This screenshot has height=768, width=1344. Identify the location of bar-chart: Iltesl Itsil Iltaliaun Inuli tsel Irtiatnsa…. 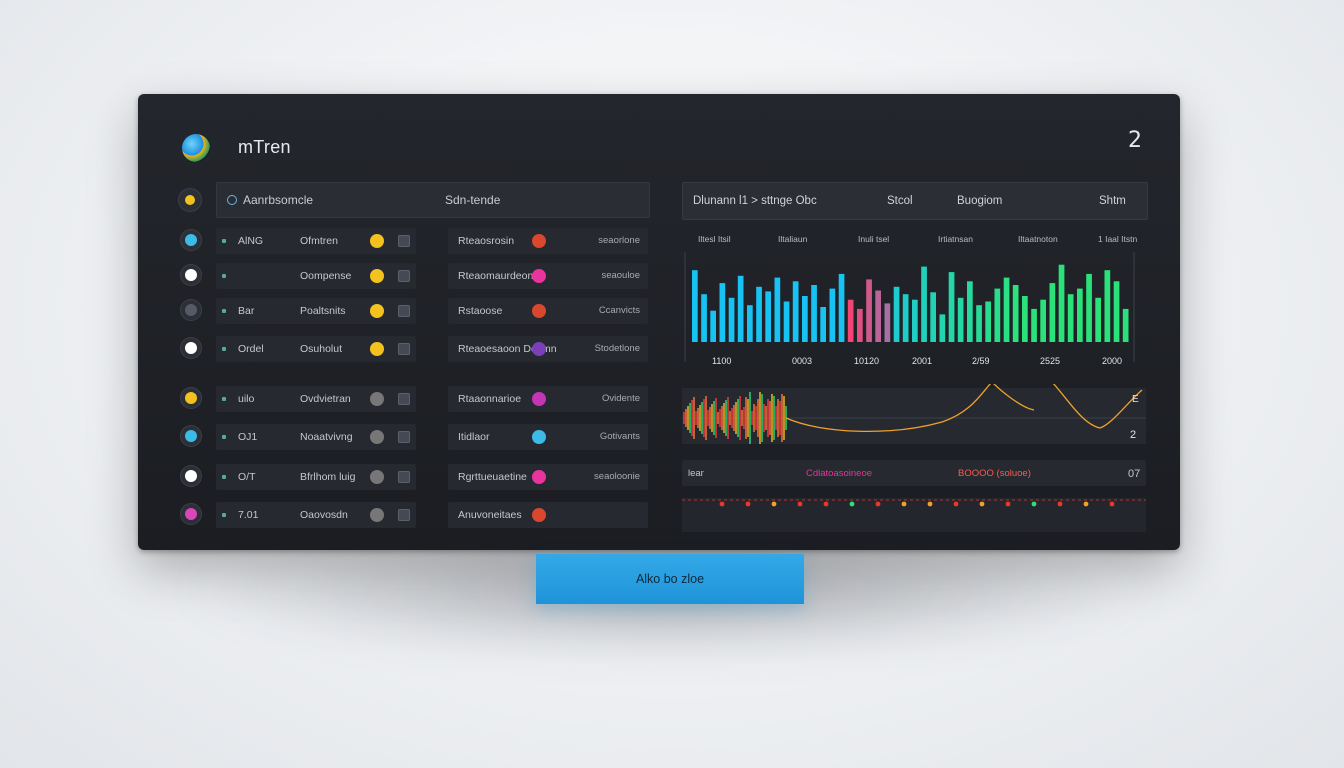
(917, 302).